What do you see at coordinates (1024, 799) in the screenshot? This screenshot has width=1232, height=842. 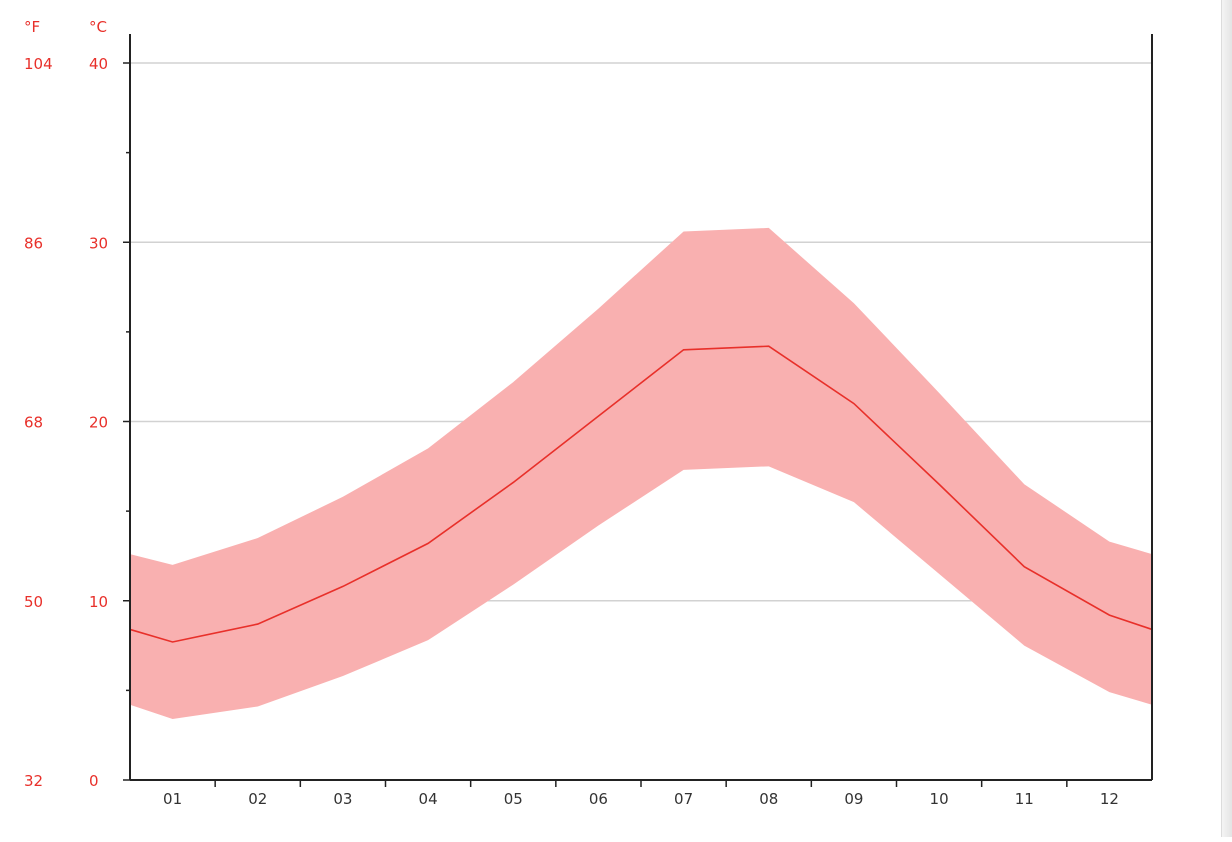 I see `xtick-label-11: 11` at bounding box center [1024, 799].